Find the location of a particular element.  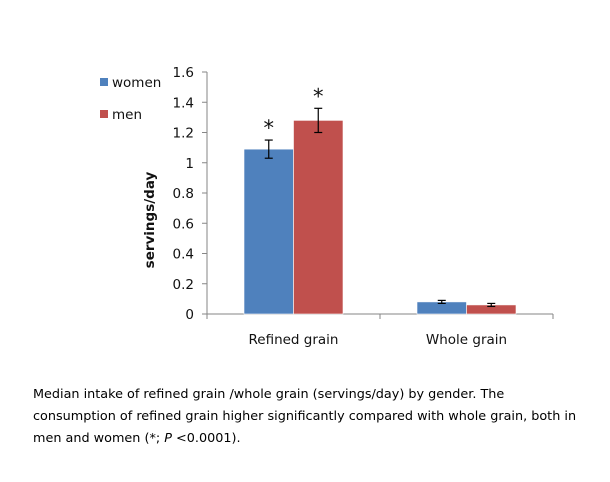

significance-markers: ** is located at coordinates (294, 112).